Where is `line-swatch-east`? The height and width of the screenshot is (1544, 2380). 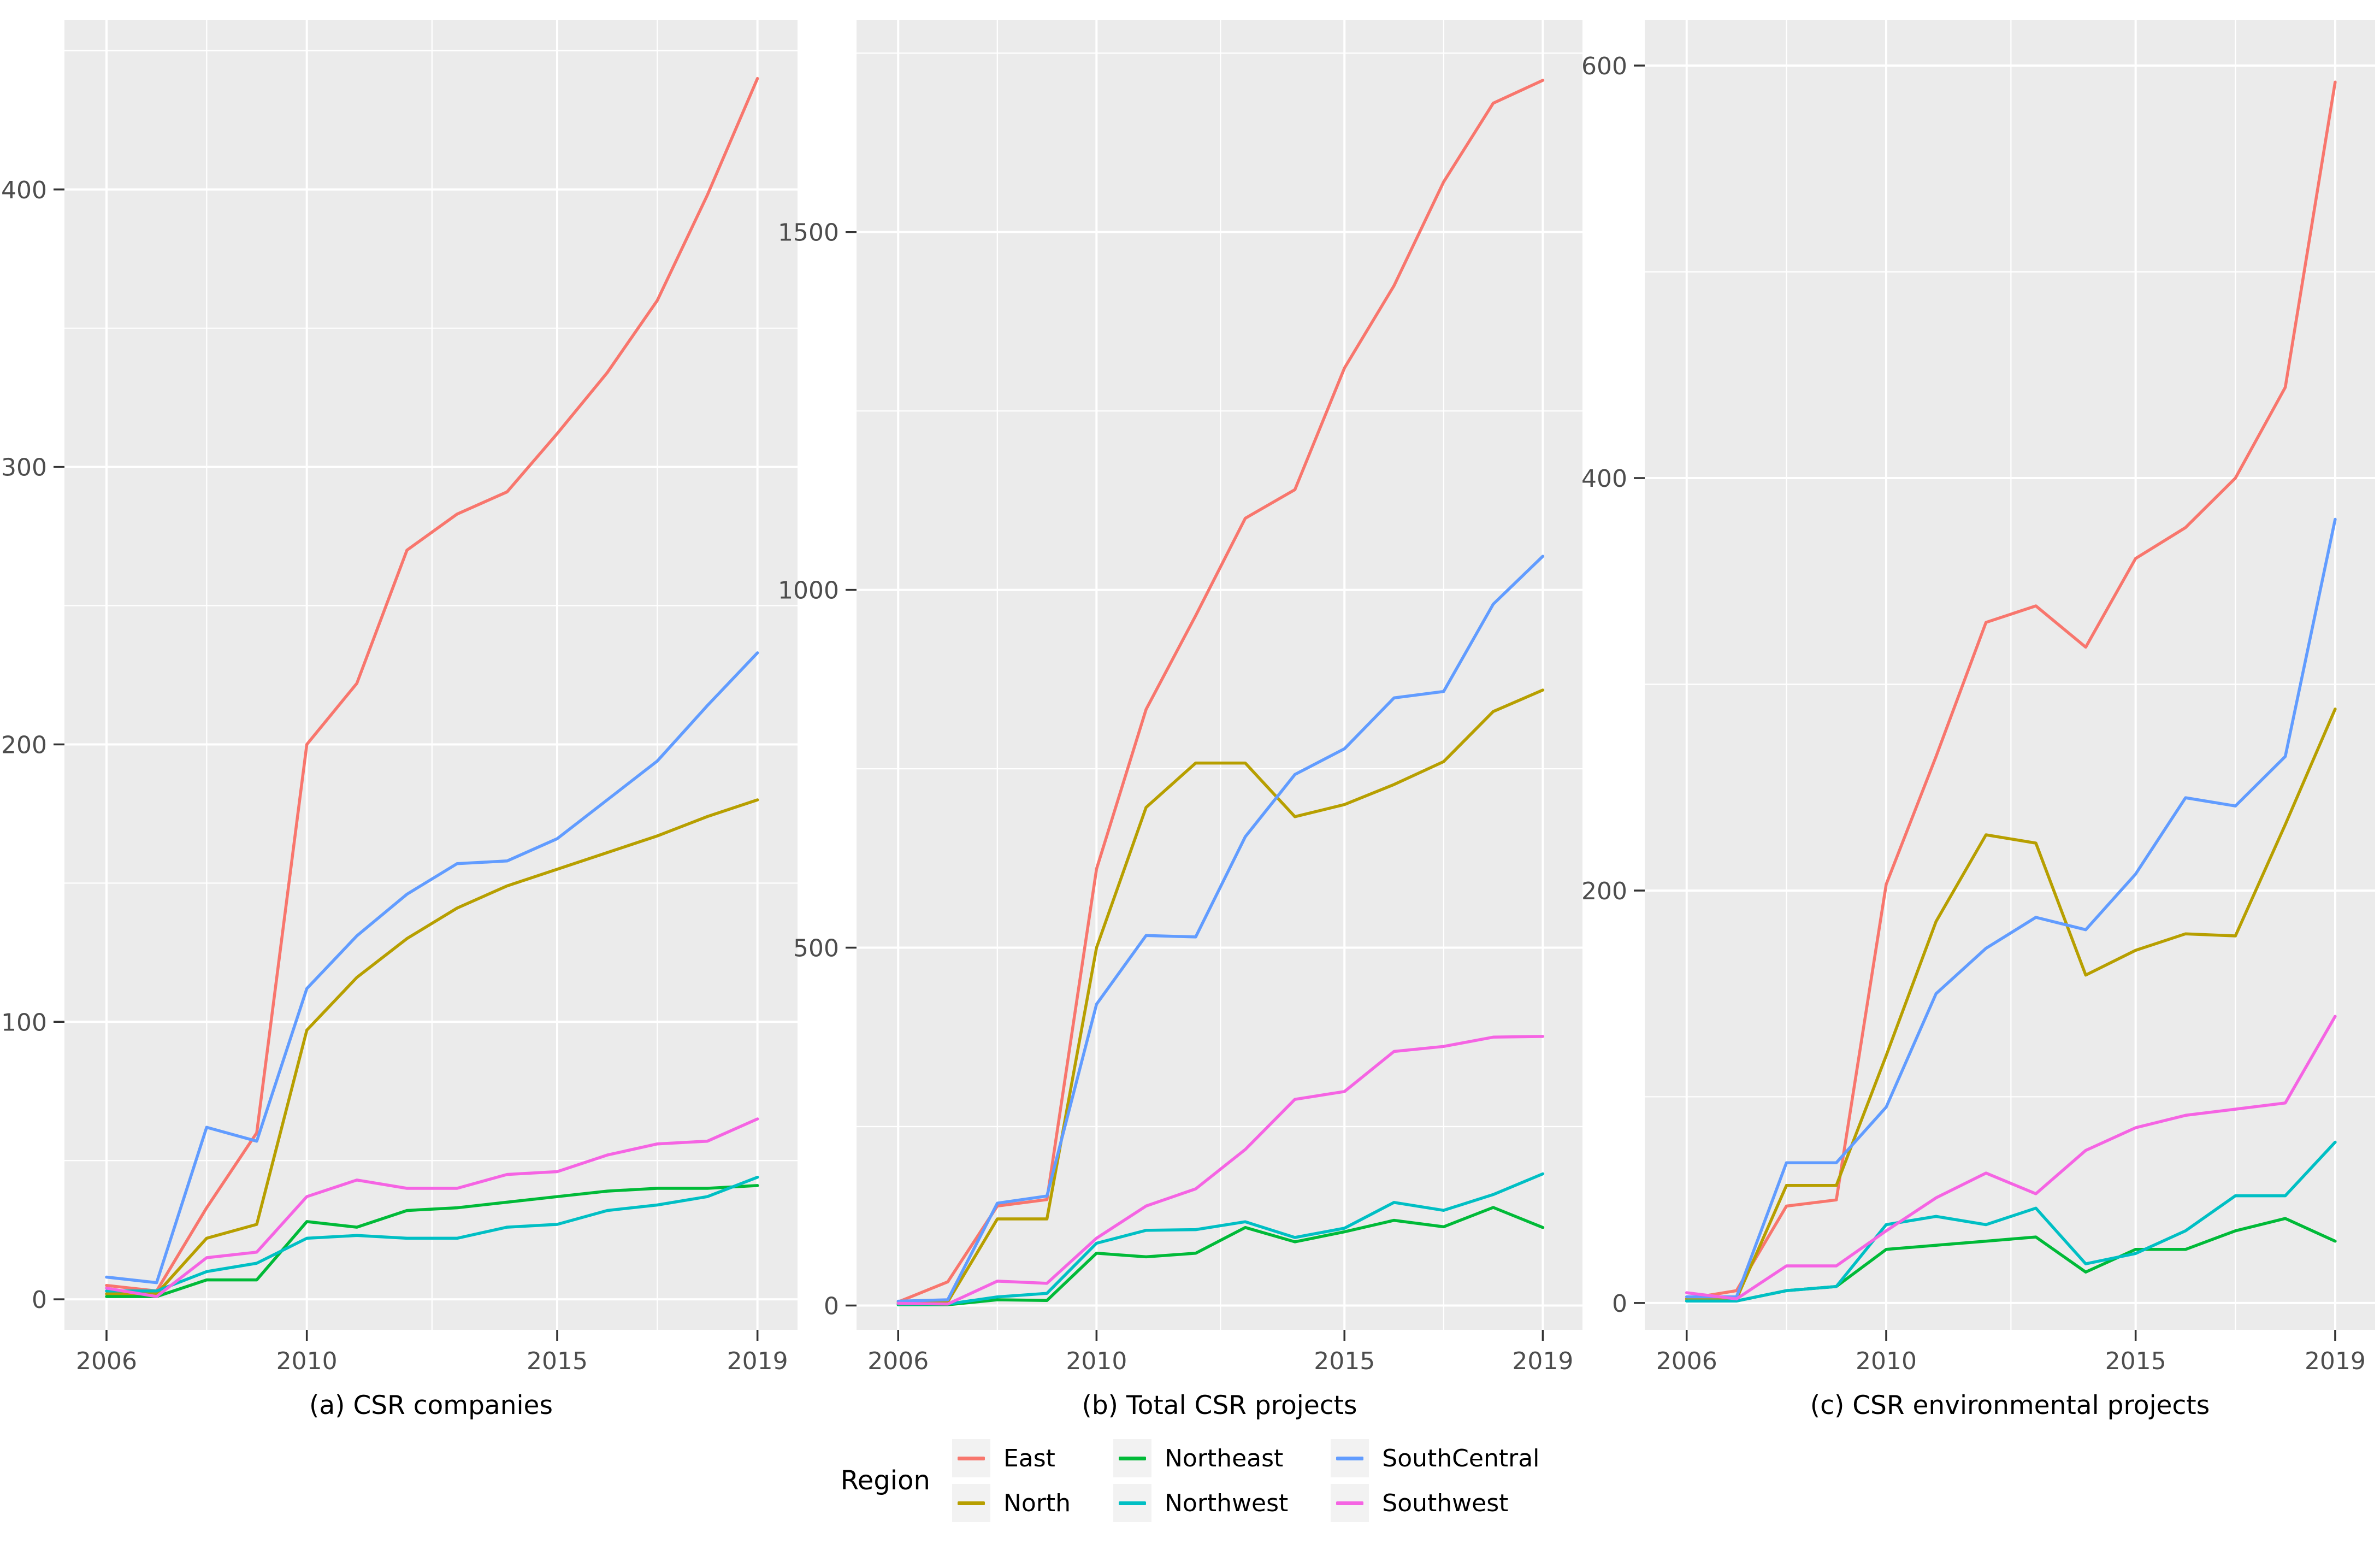
line-swatch-east is located at coordinates (971, 1458).